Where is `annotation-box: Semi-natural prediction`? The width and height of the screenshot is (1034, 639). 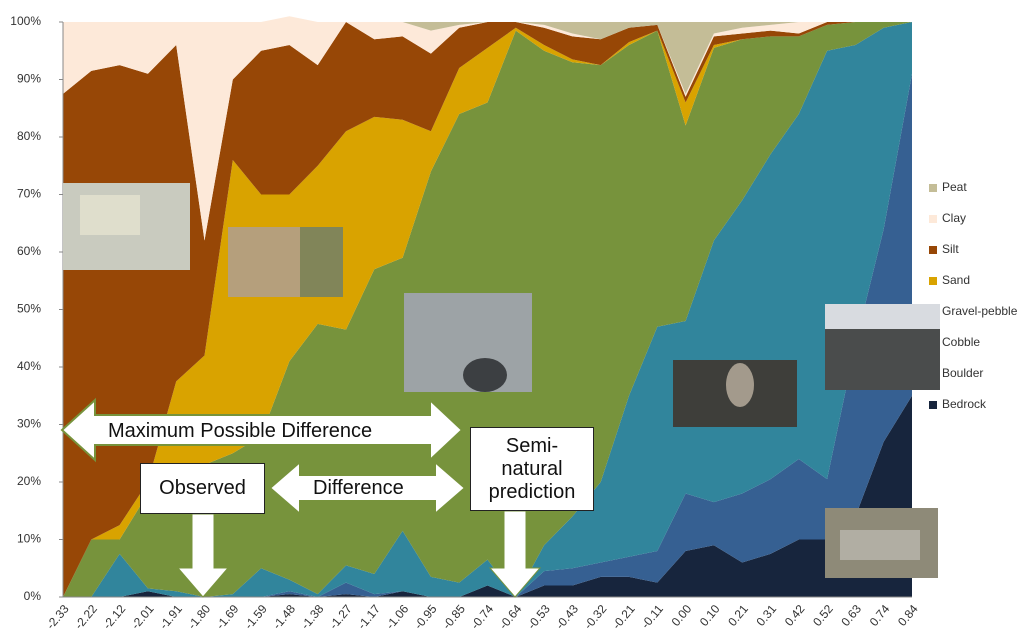 annotation-box: Semi-natural prediction is located at coordinates (532, 469).